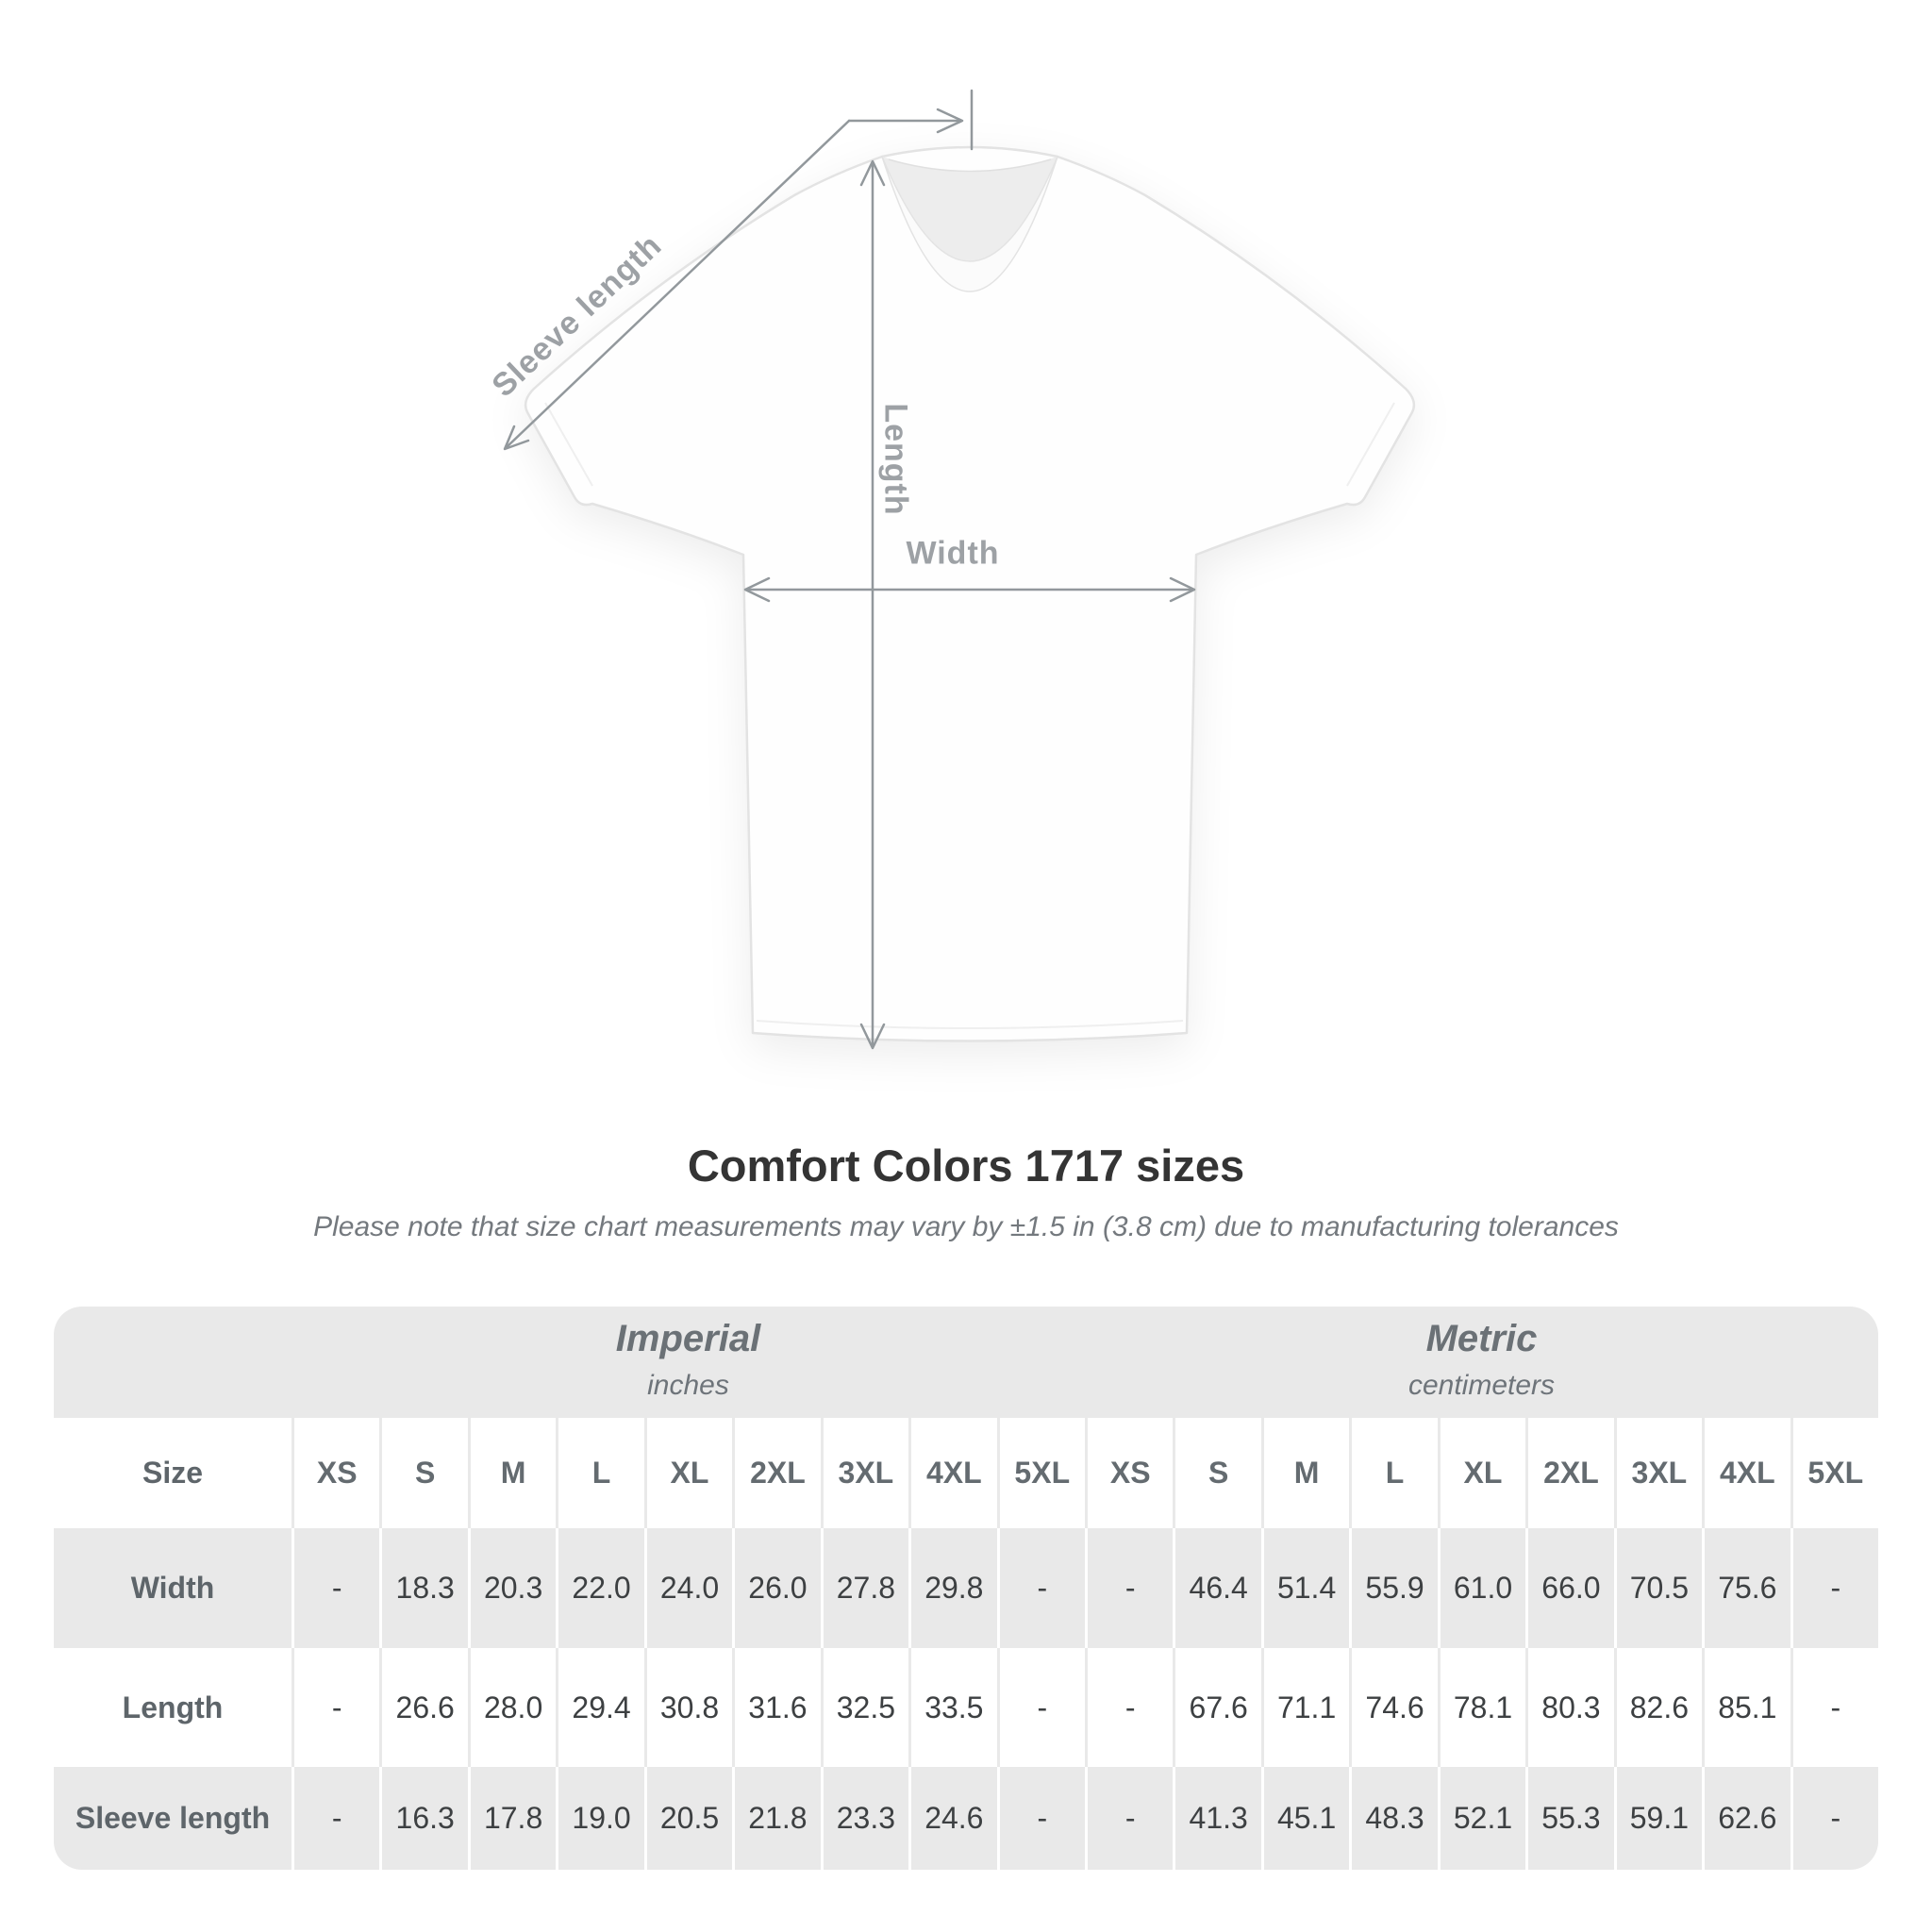 The width and height of the screenshot is (1932, 1932). What do you see at coordinates (1481, 1338) in the screenshot?
I see `metric-label: Metric` at bounding box center [1481, 1338].